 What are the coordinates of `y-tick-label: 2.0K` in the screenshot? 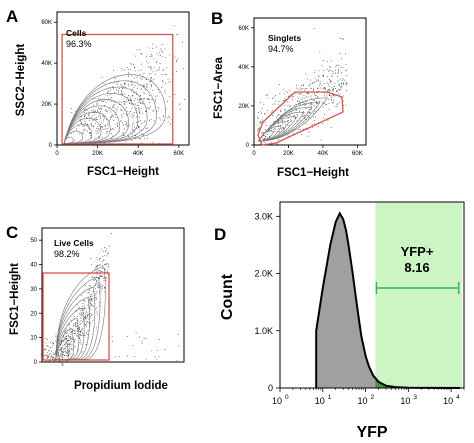 It's located at (263, 274).